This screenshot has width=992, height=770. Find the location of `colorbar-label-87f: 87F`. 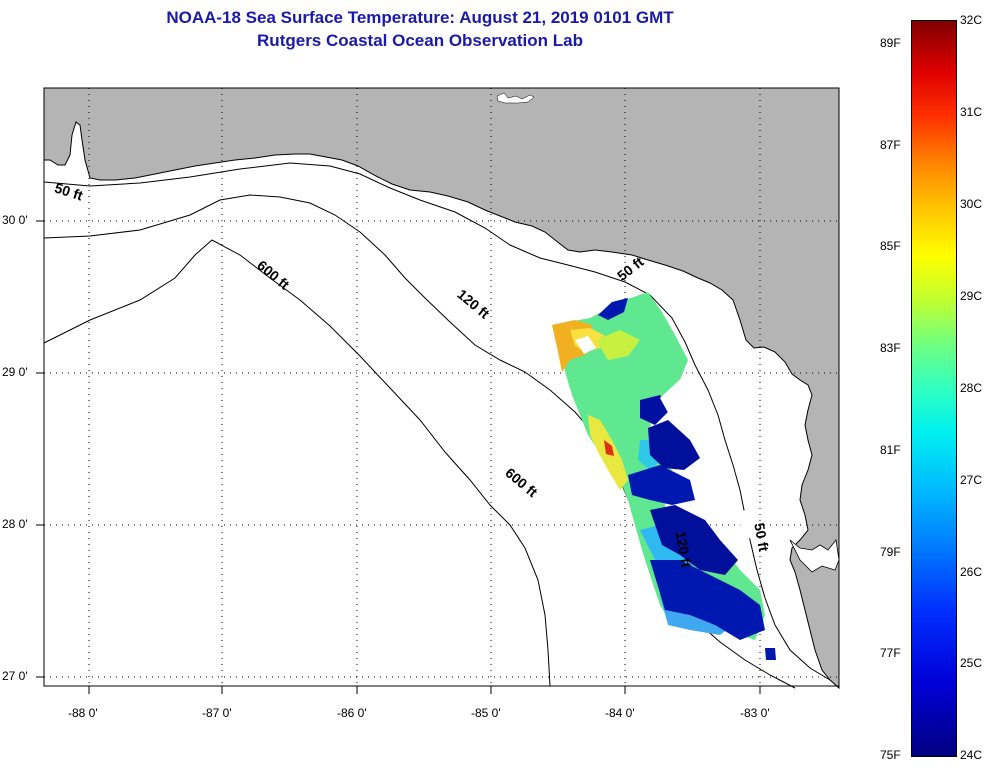

colorbar-label-87f: 87F is located at coordinates (890, 145).